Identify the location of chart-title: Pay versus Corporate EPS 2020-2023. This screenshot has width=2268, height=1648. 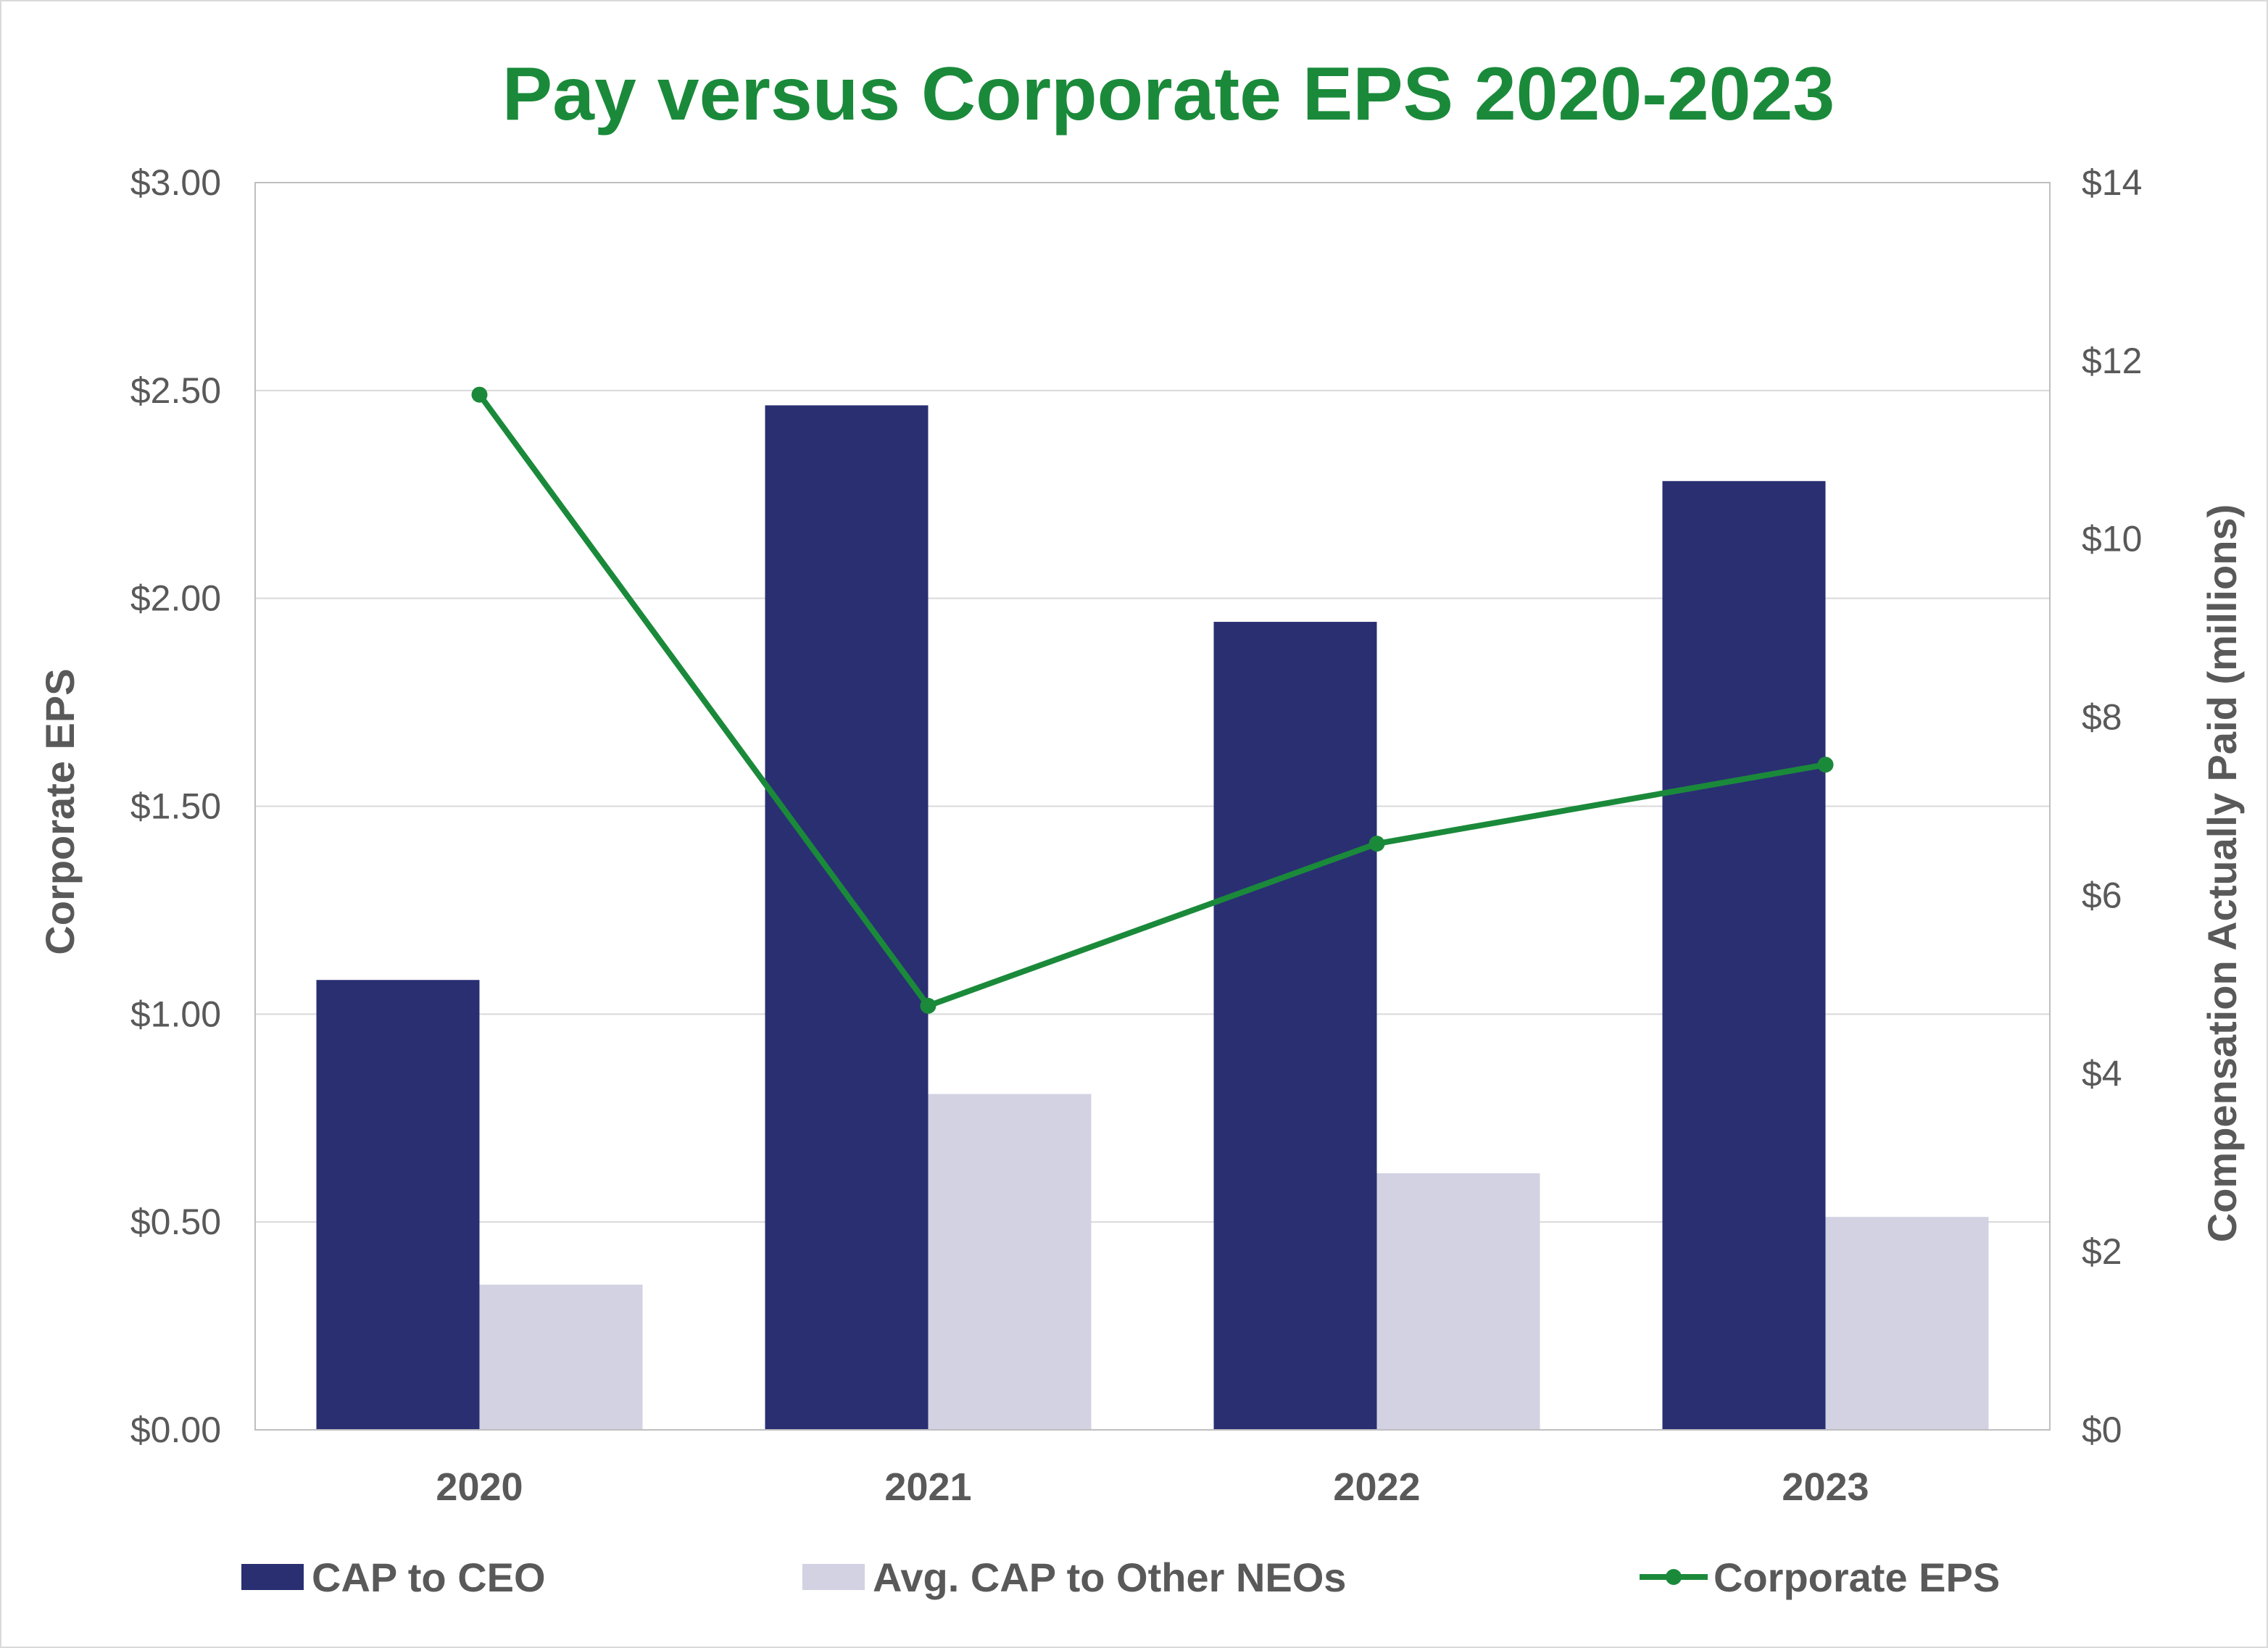
(1168, 94).